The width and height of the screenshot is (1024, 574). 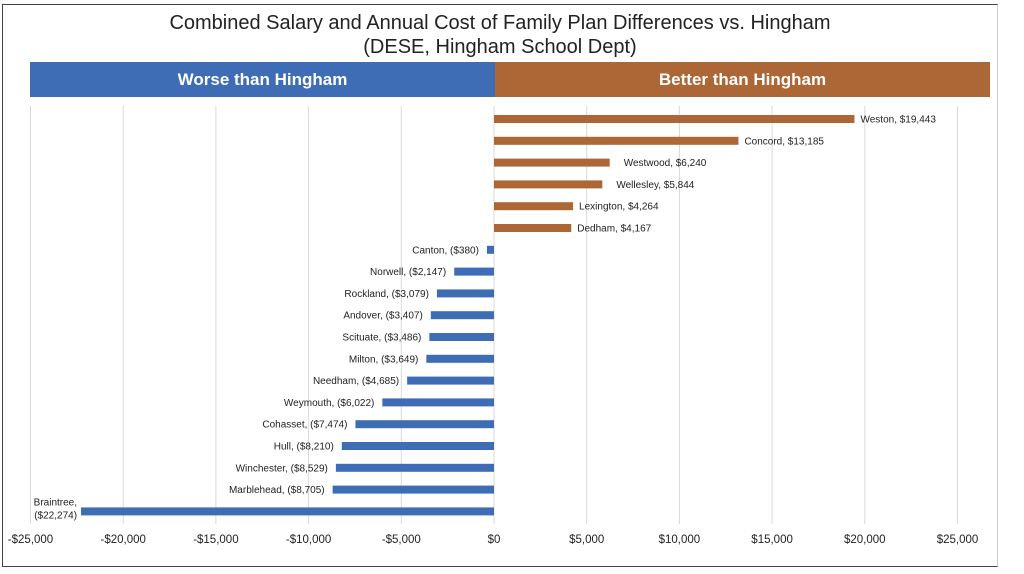 I want to click on data-label: Dedham, $4,167, so click(x=614, y=229).